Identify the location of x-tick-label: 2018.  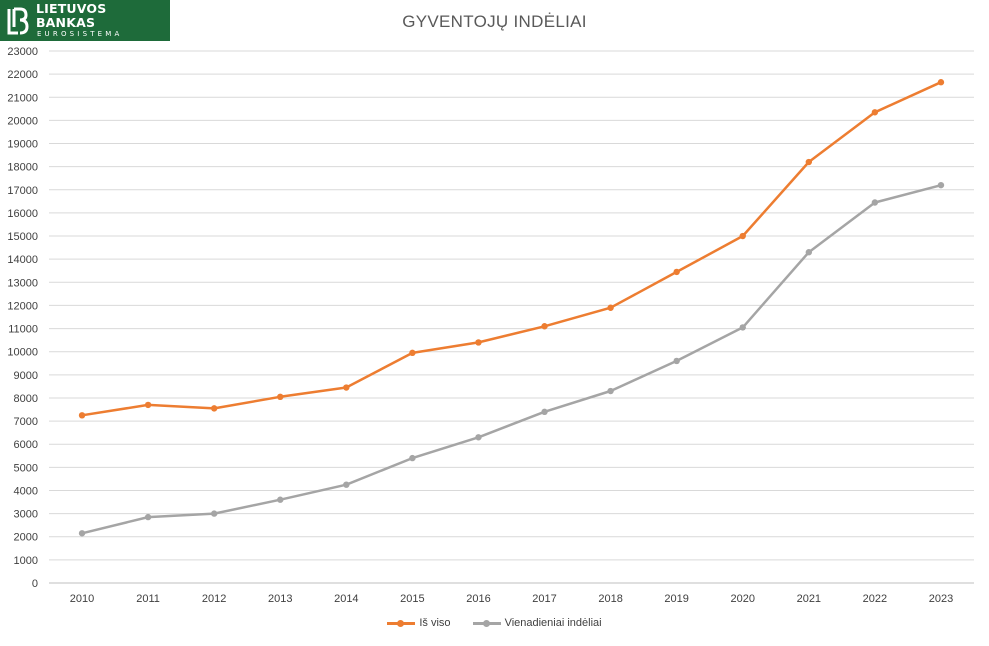
(610, 599).